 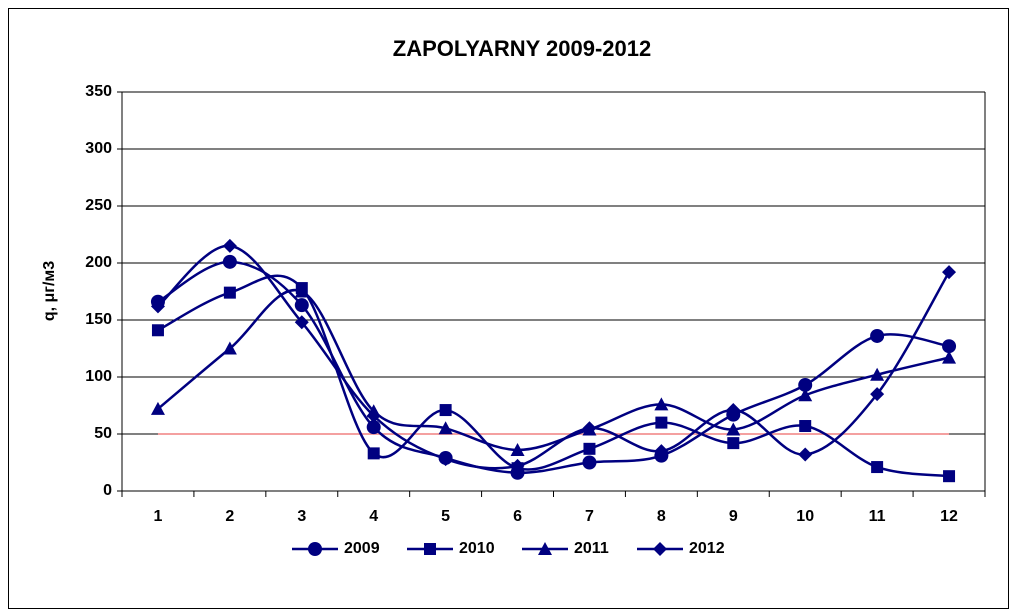 I want to click on y-tick-label: 200, so click(x=98, y=262).